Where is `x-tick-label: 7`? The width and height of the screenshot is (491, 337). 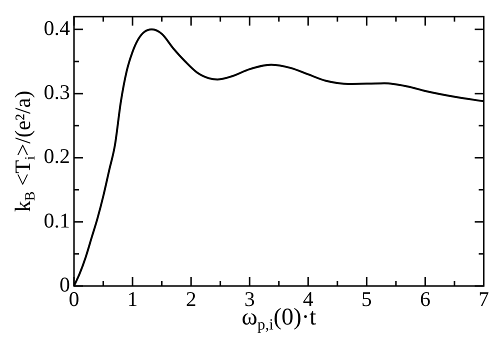 x-tick-label: 7 is located at coordinates (483, 299).